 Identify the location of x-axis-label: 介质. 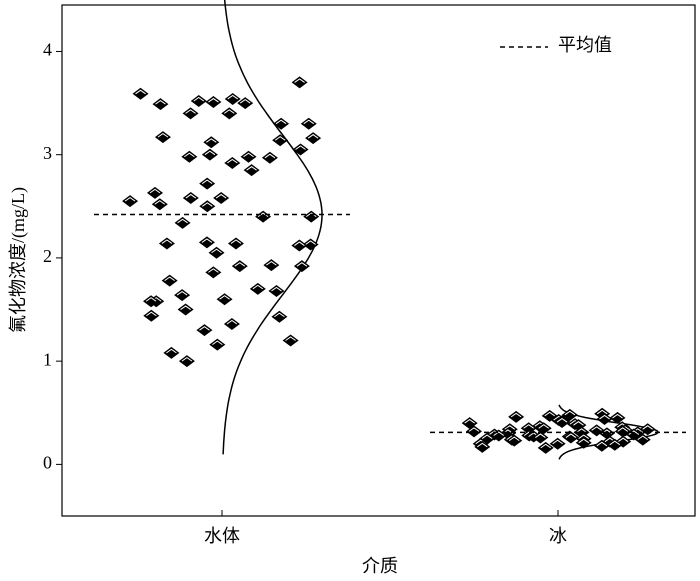
(380, 566).